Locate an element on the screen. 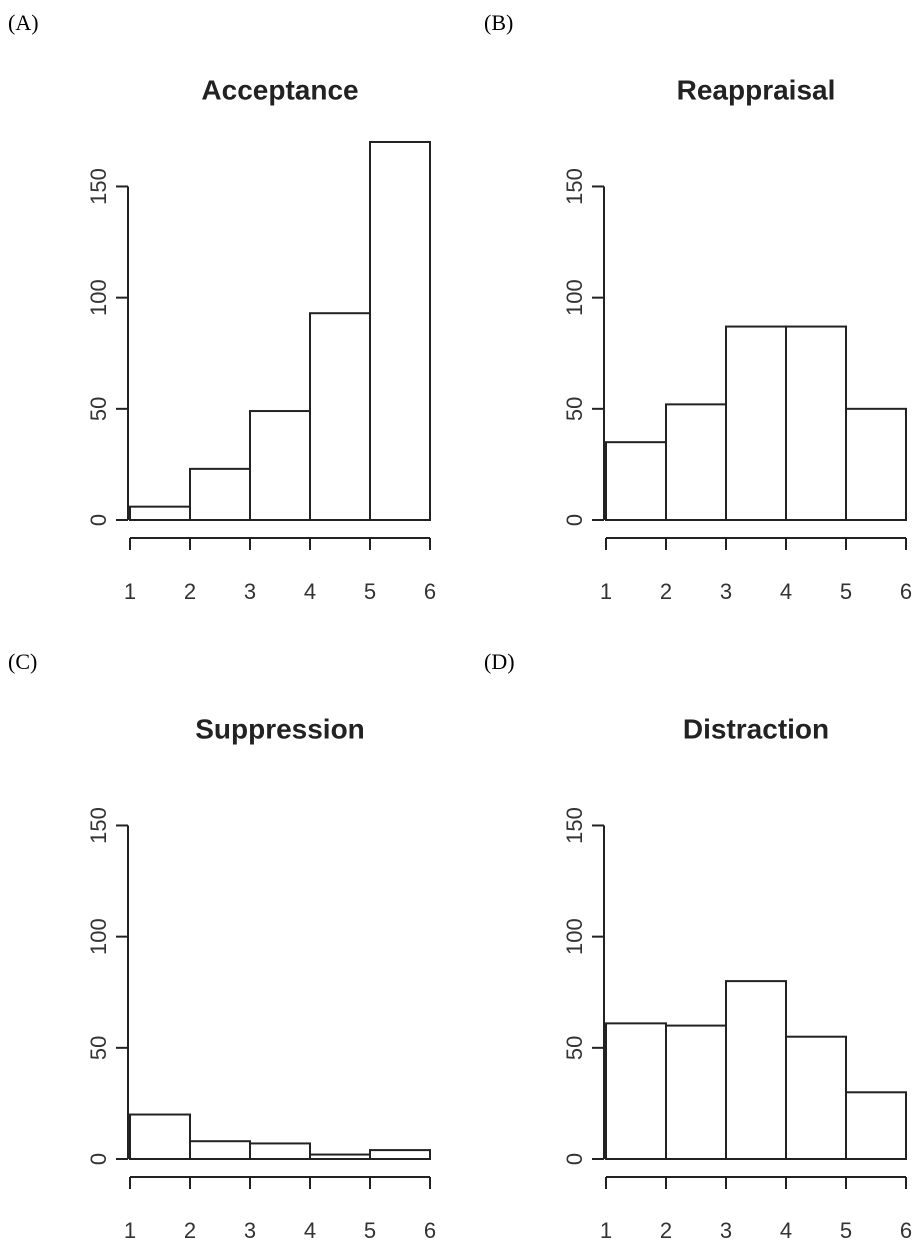  panel-label: (C) is located at coordinates (22, 661).